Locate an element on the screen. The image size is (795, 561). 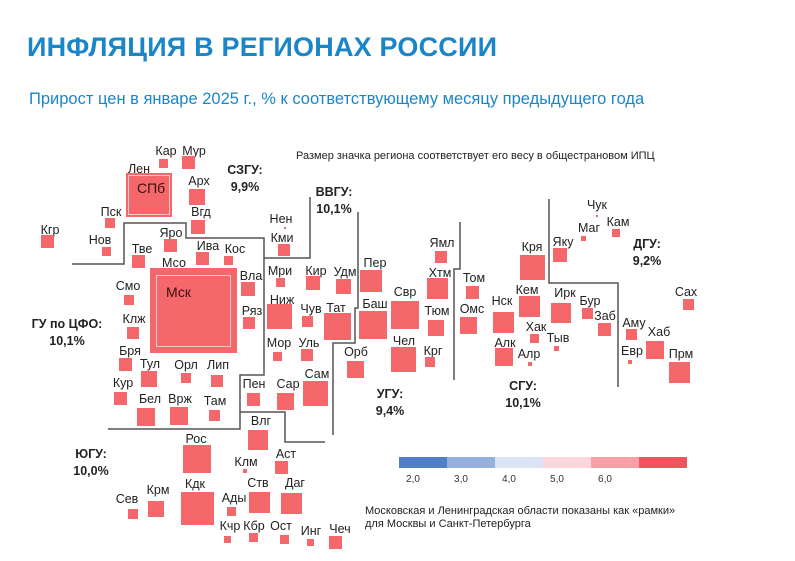
region-label: Бур is located at coordinates (590, 301).